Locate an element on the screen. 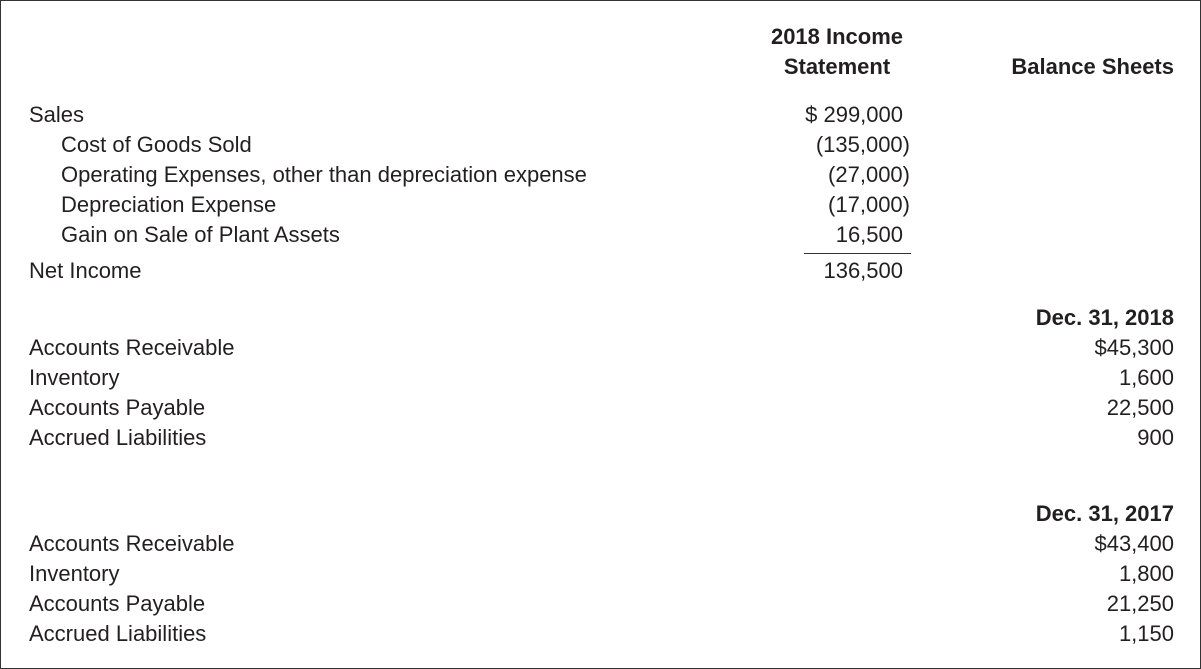  net-income-label: Net Income is located at coordinates (85, 270).